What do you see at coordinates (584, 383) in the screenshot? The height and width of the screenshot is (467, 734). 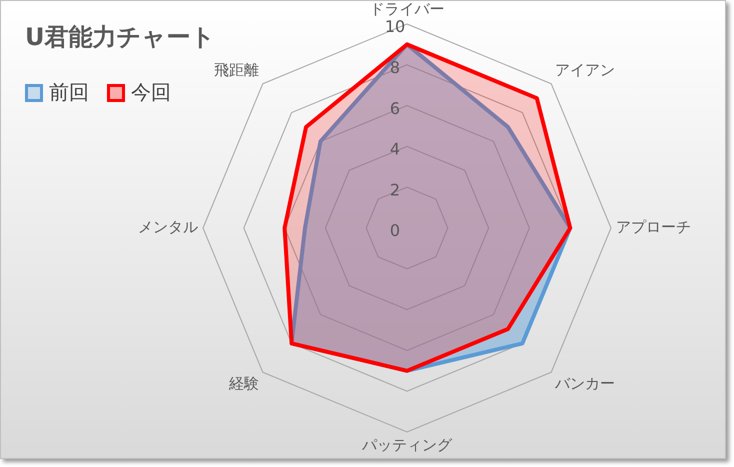 I see `spoke-label: バンカー` at bounding box center [584, 383].